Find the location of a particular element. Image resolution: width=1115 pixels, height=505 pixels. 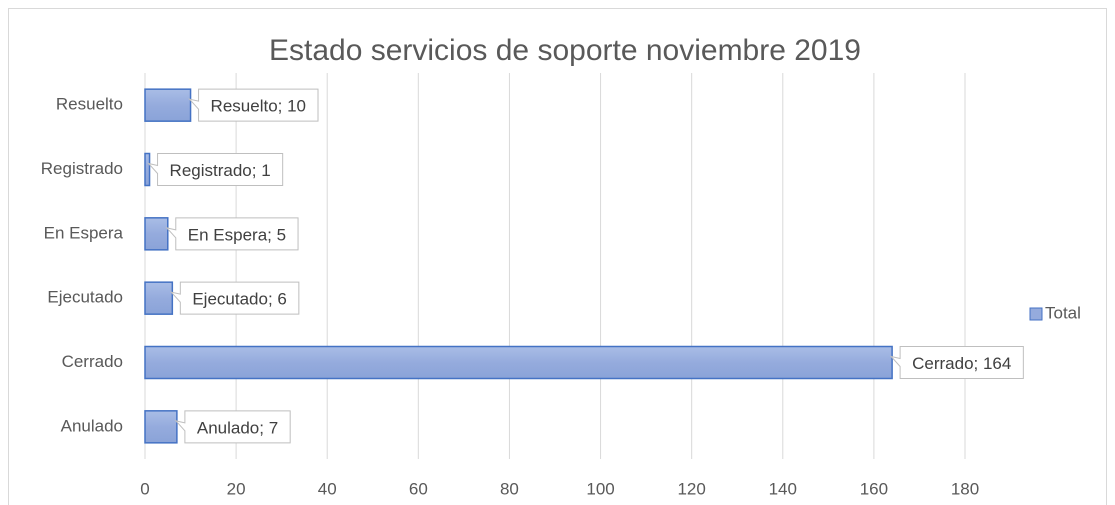

data-label-text: Cerrado; 164 is located at coordinates (961, 363).